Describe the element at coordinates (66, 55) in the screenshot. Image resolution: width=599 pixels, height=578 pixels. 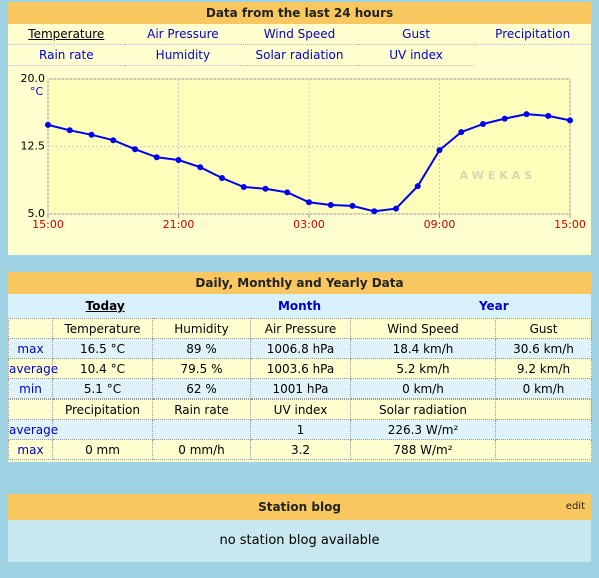
I see `tab: Rain rate` at that location.